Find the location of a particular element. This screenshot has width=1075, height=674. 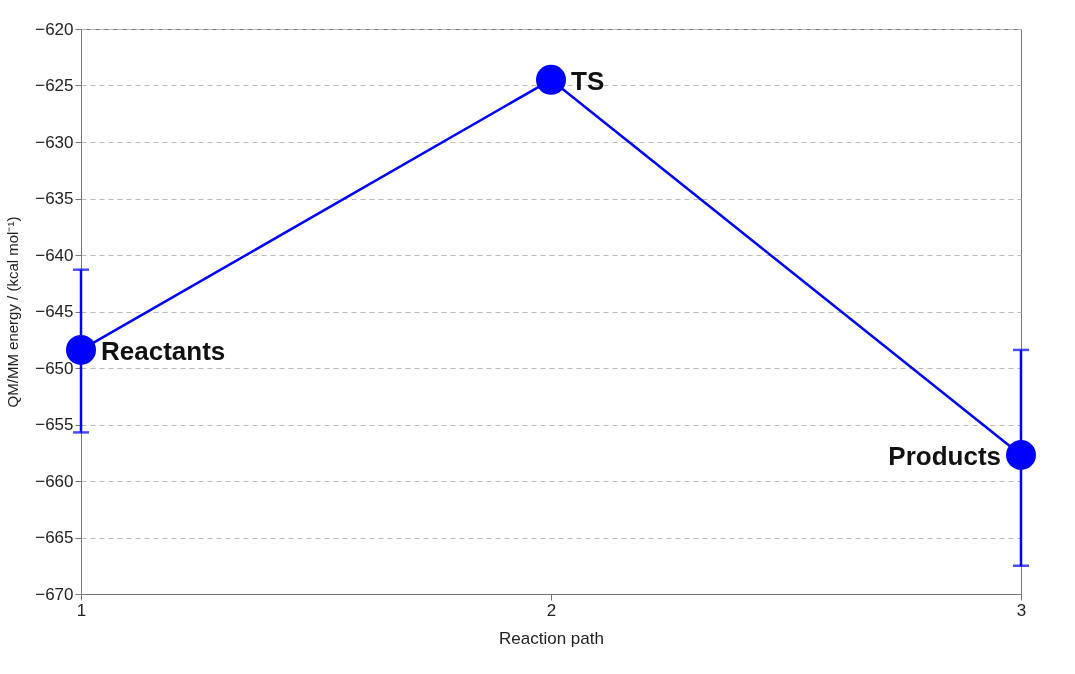

y-tick-label: −655 is located at coordinates (54, 424).